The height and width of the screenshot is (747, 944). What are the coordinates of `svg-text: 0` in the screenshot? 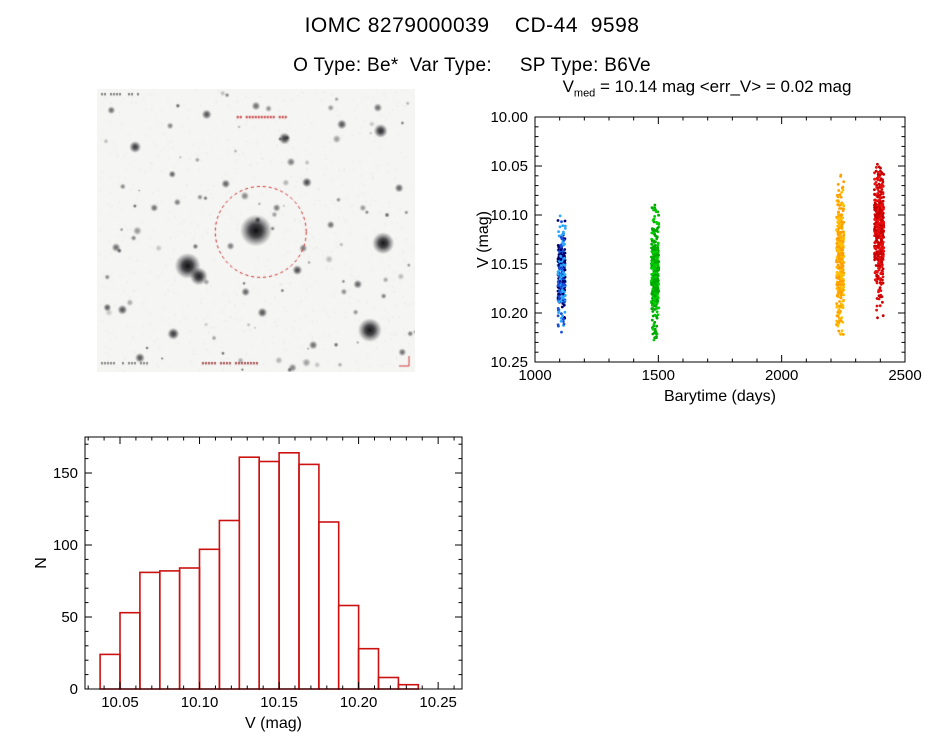 It's located at (74, 689).